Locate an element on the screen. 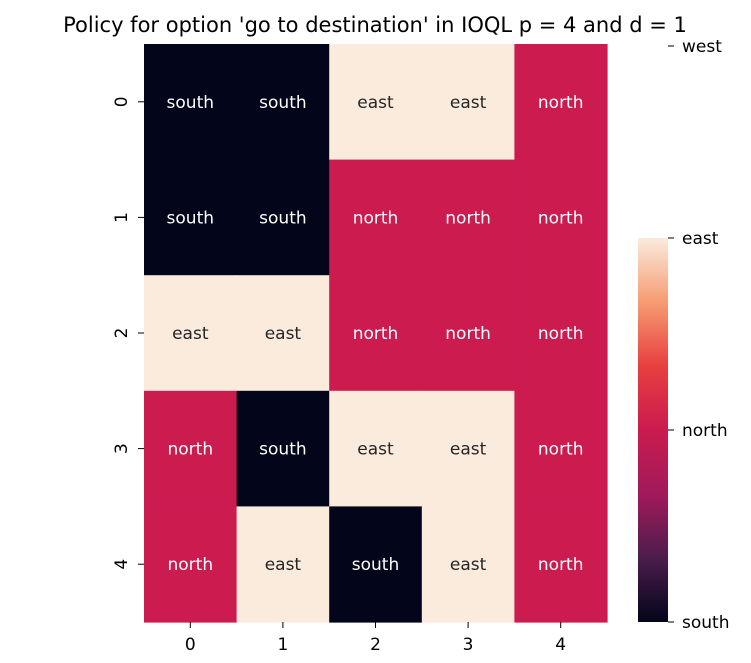 This screenshot has height=663, width=751. colorbar-tick-label: east is located at coordinates (700, 239).